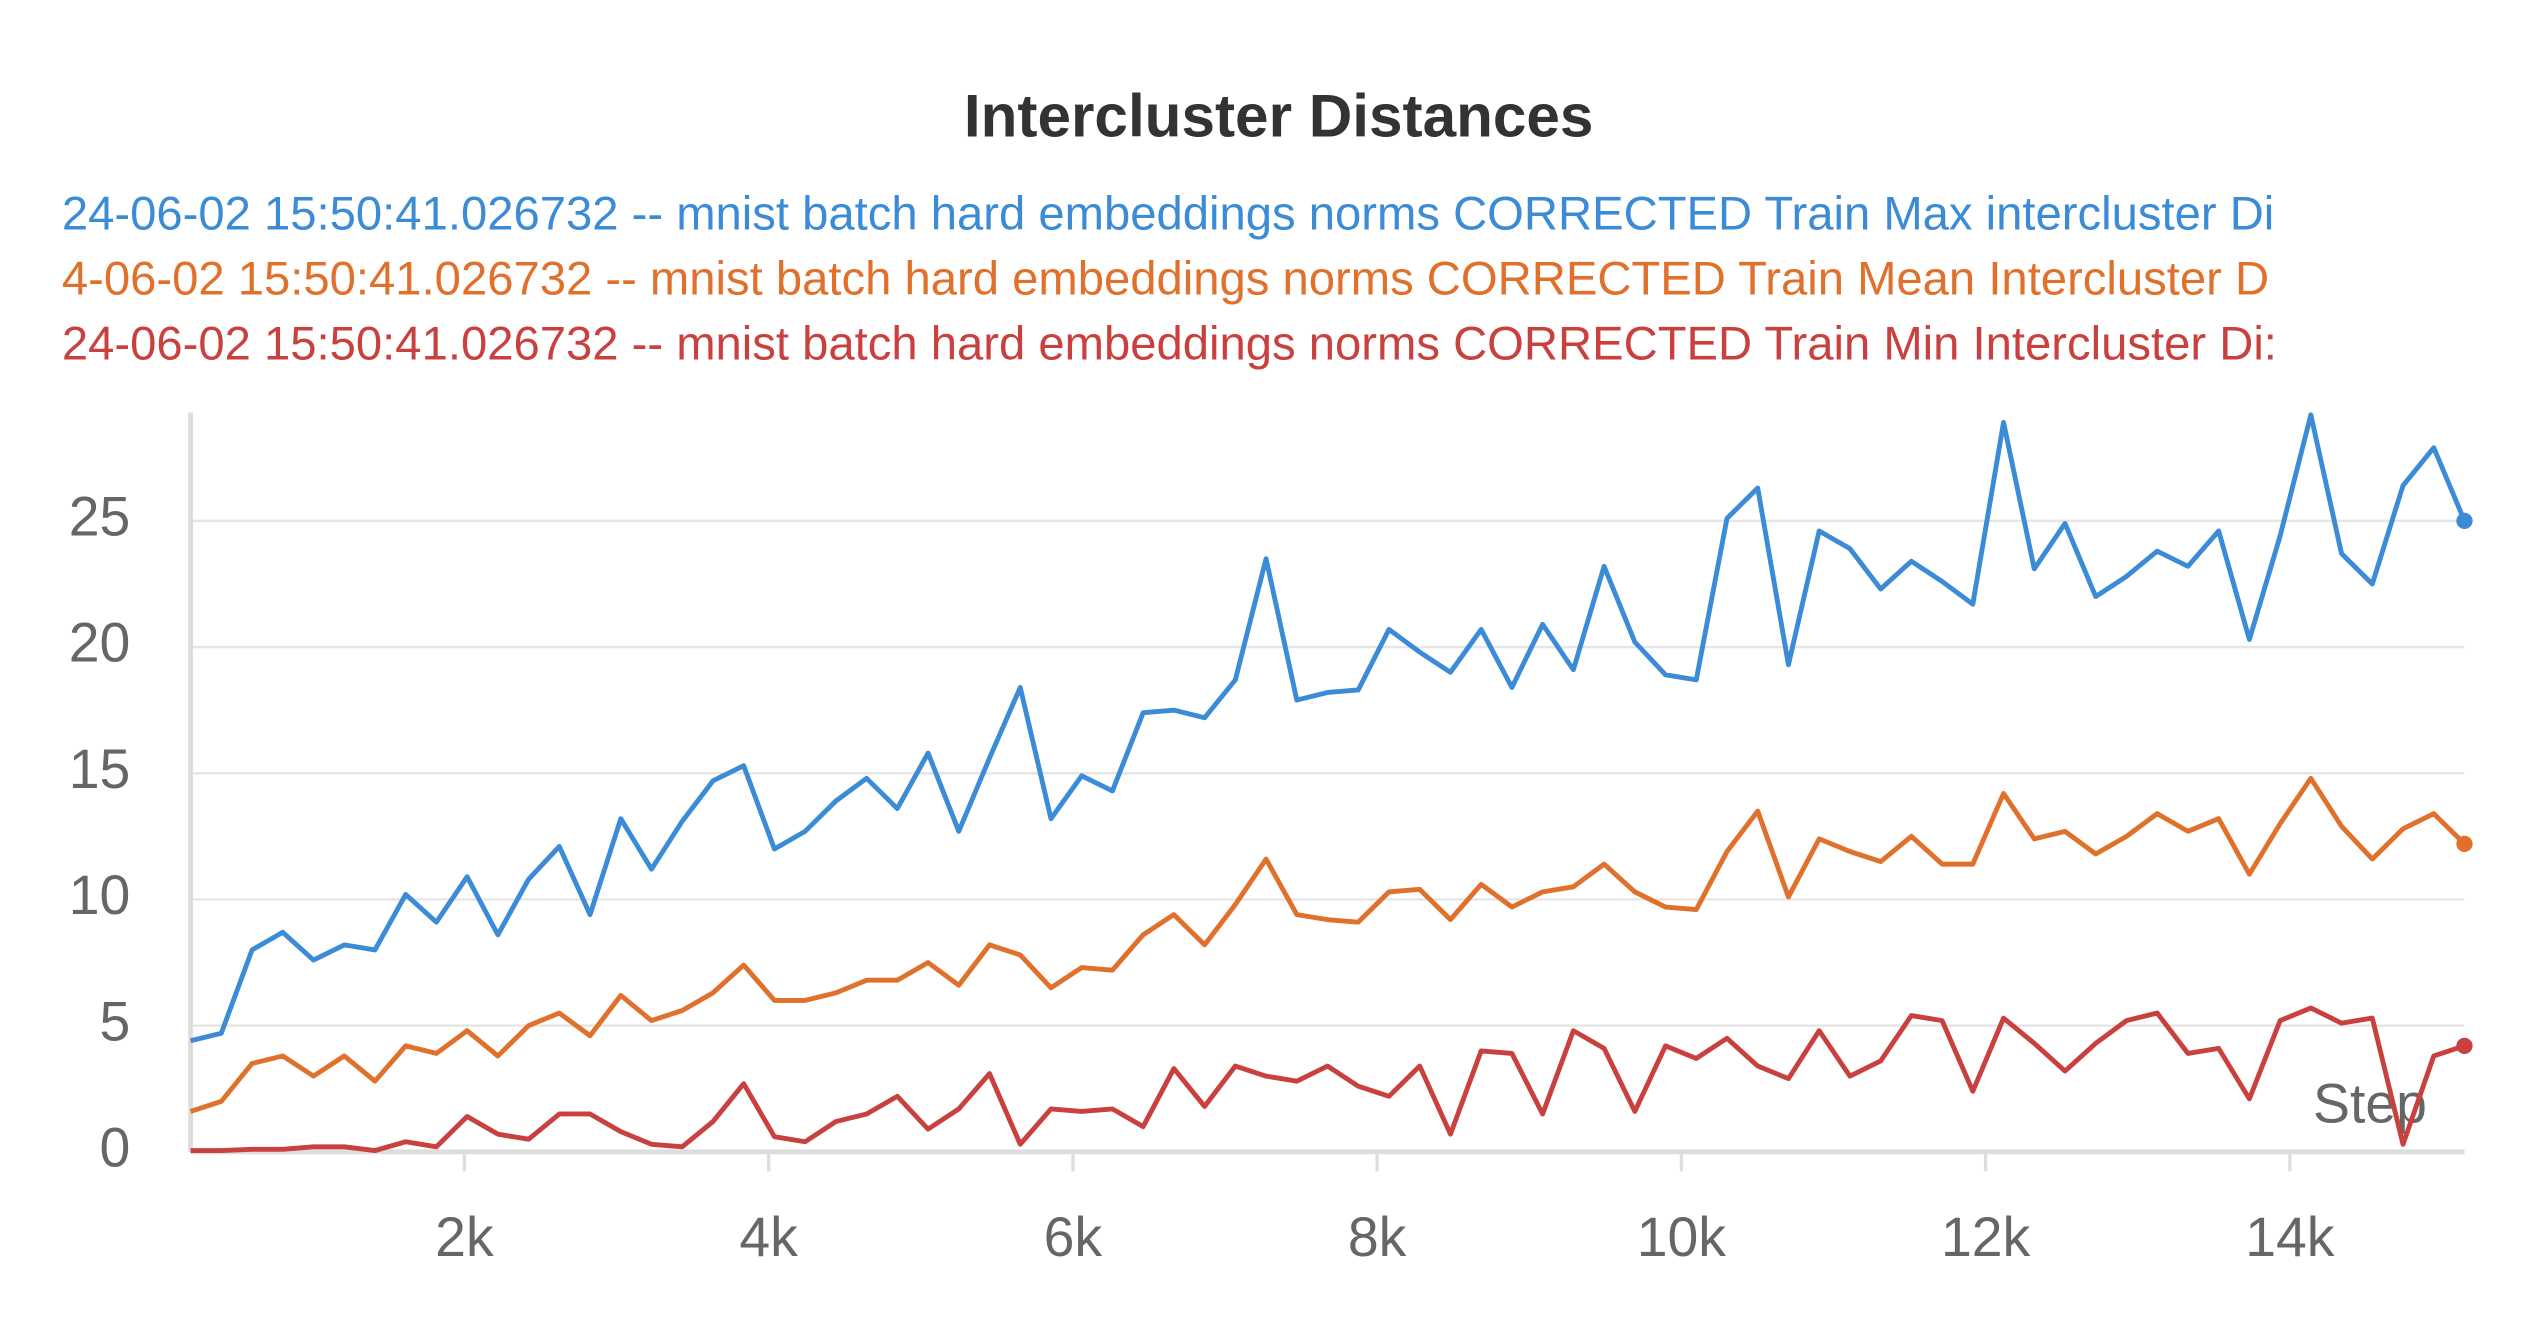 This screenshot has height=1328, width=2528. I want to click on y-tick-label: 5, so click(114, 1021).